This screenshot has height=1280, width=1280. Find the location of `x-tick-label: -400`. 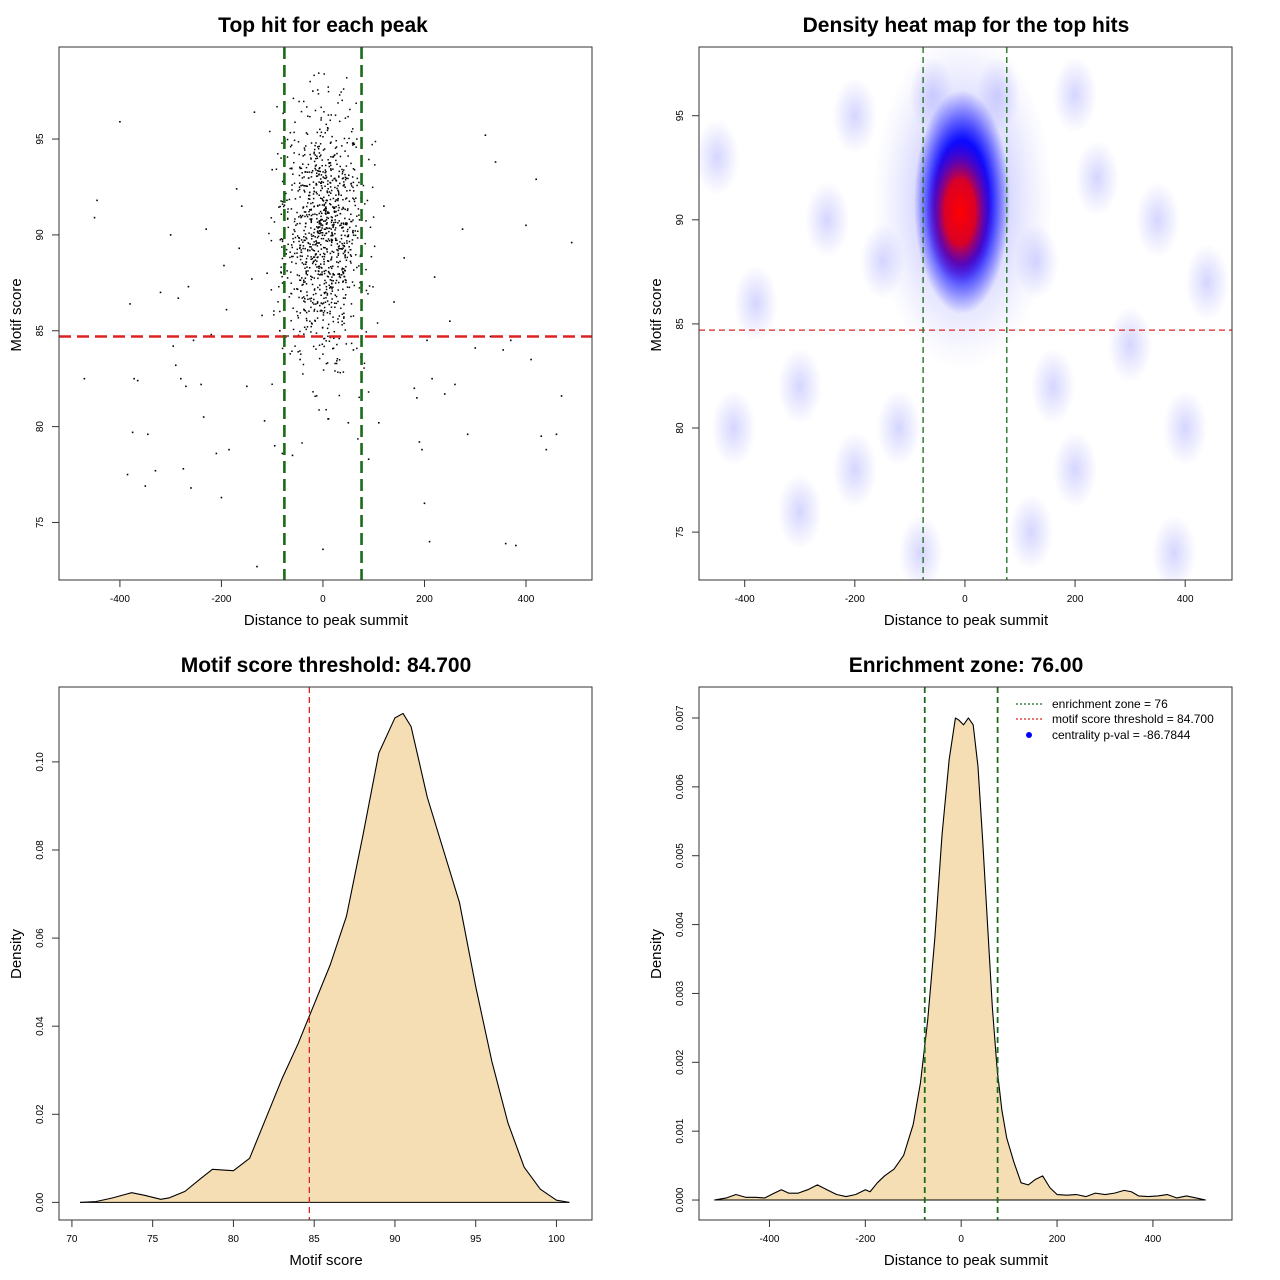

x-tick-label: -400 is located at coordinates (745, 599).